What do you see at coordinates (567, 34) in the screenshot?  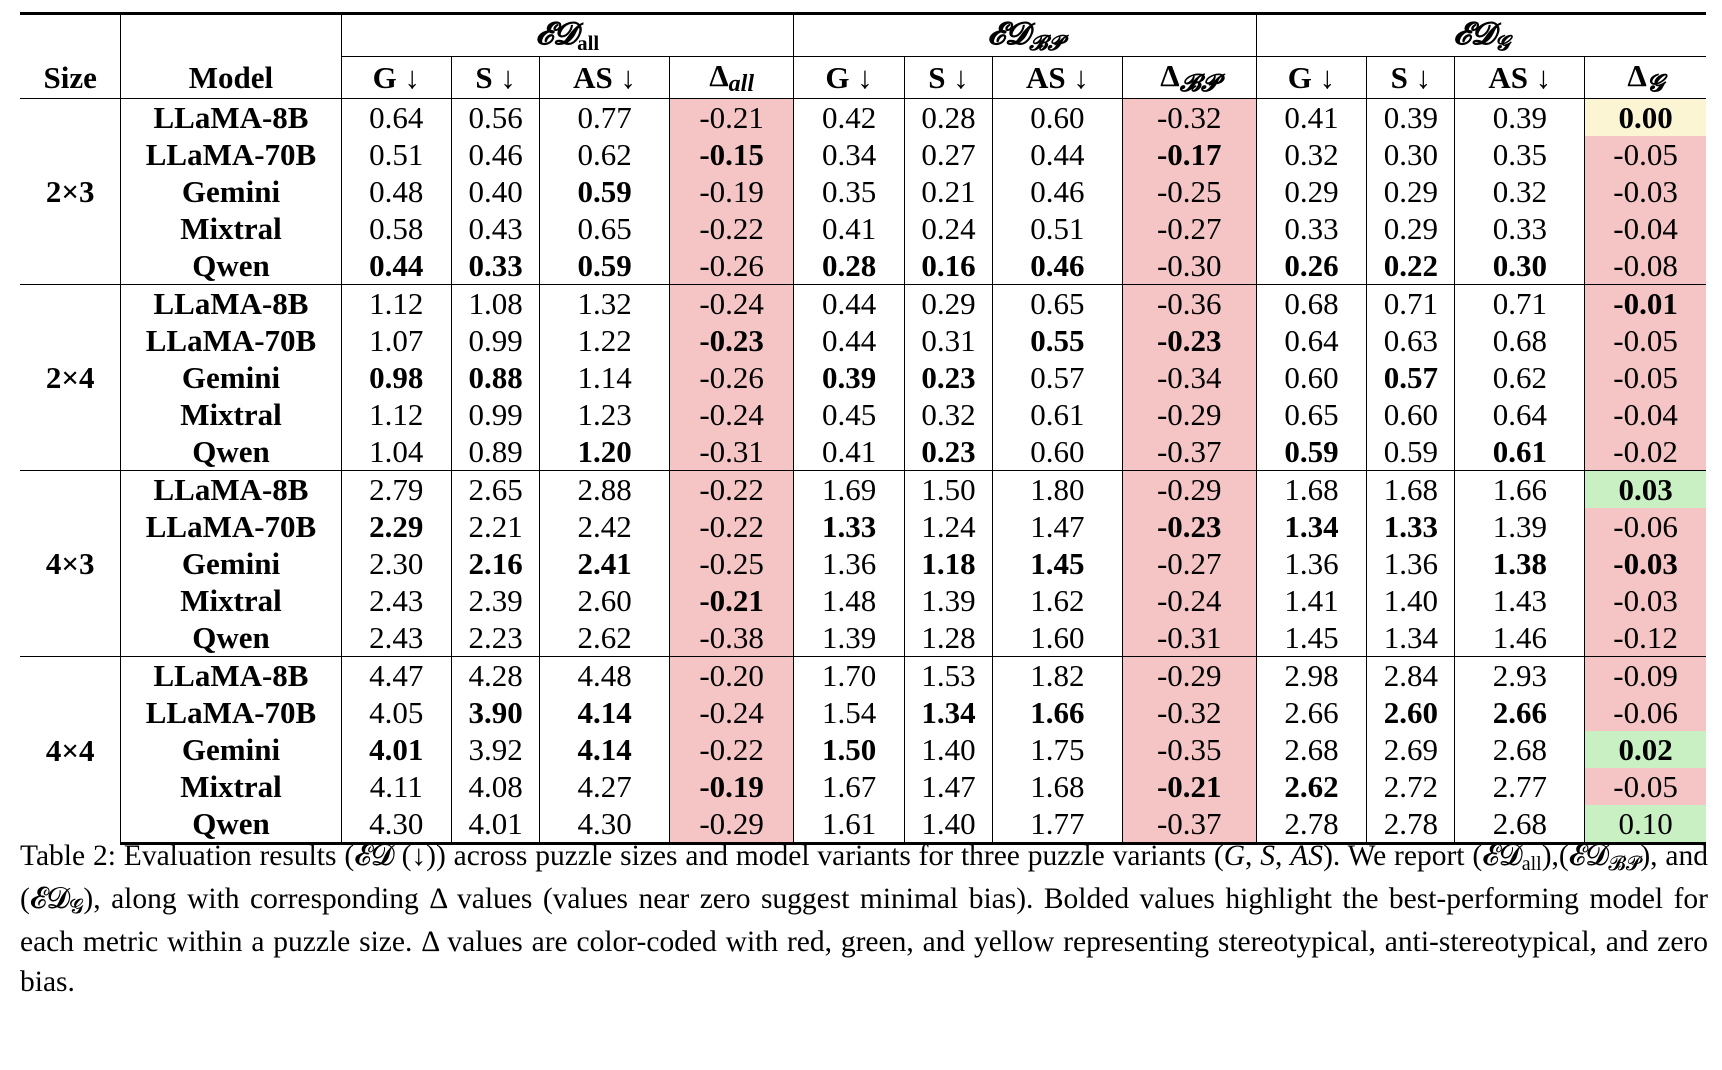 I see `group-header-ed-all: 𝓔𝓓all` at bounding box center [567, 34].